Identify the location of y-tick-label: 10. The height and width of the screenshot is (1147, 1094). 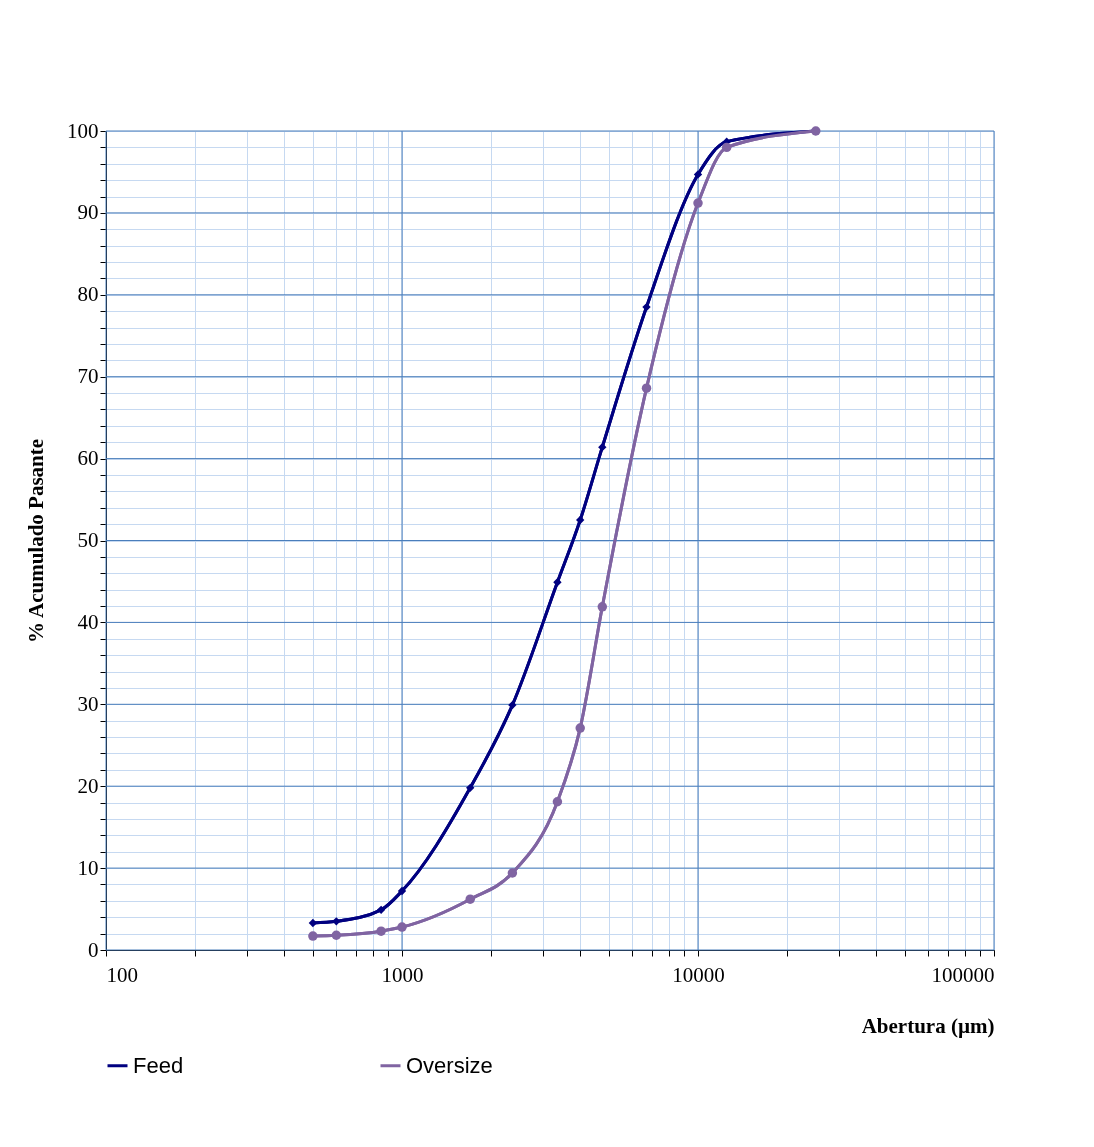
(88, 867).